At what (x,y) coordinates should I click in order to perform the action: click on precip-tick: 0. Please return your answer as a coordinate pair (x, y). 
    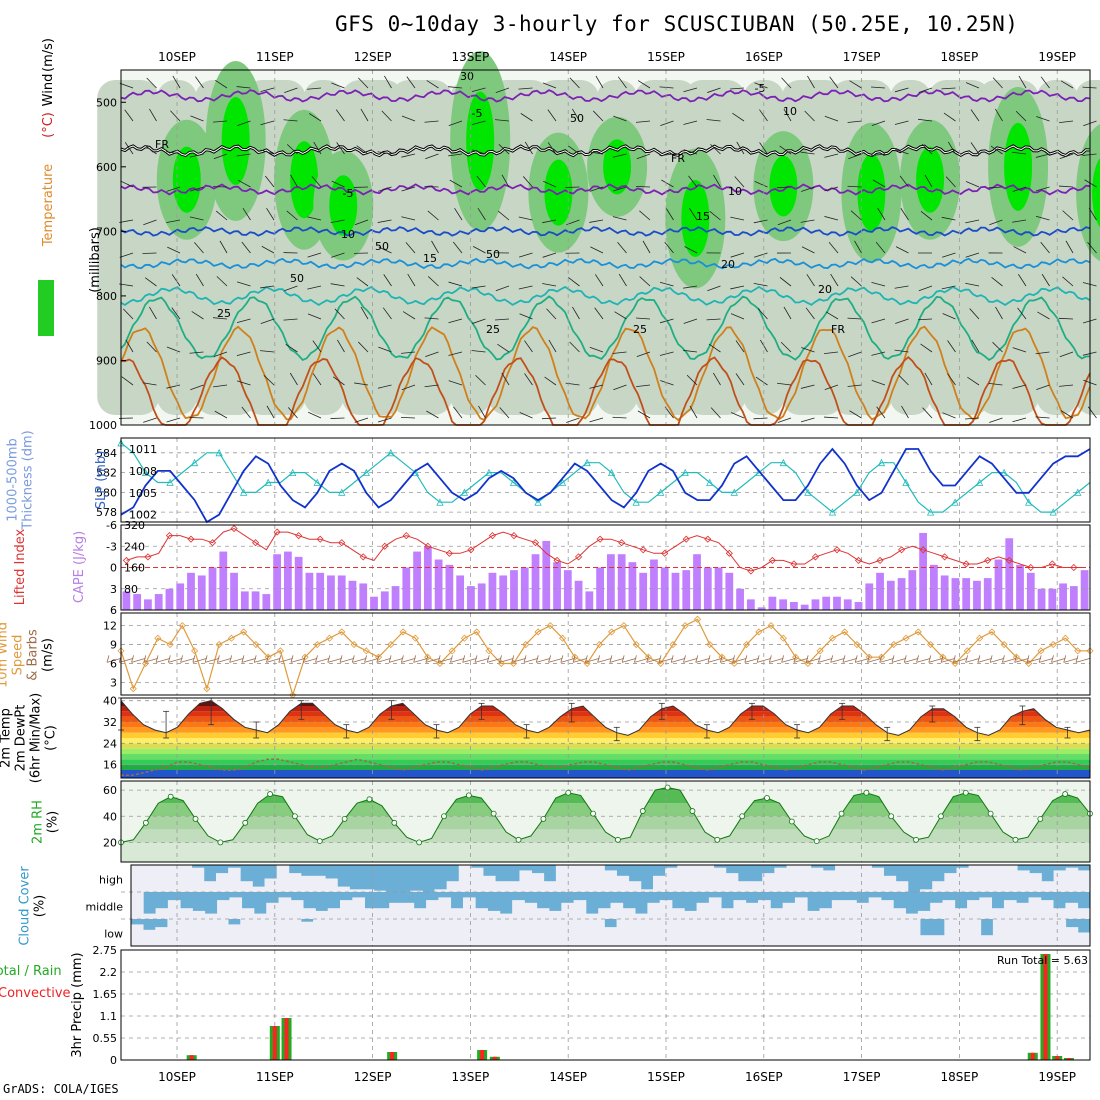
    Looking at the image, I should click on (113, 1060).